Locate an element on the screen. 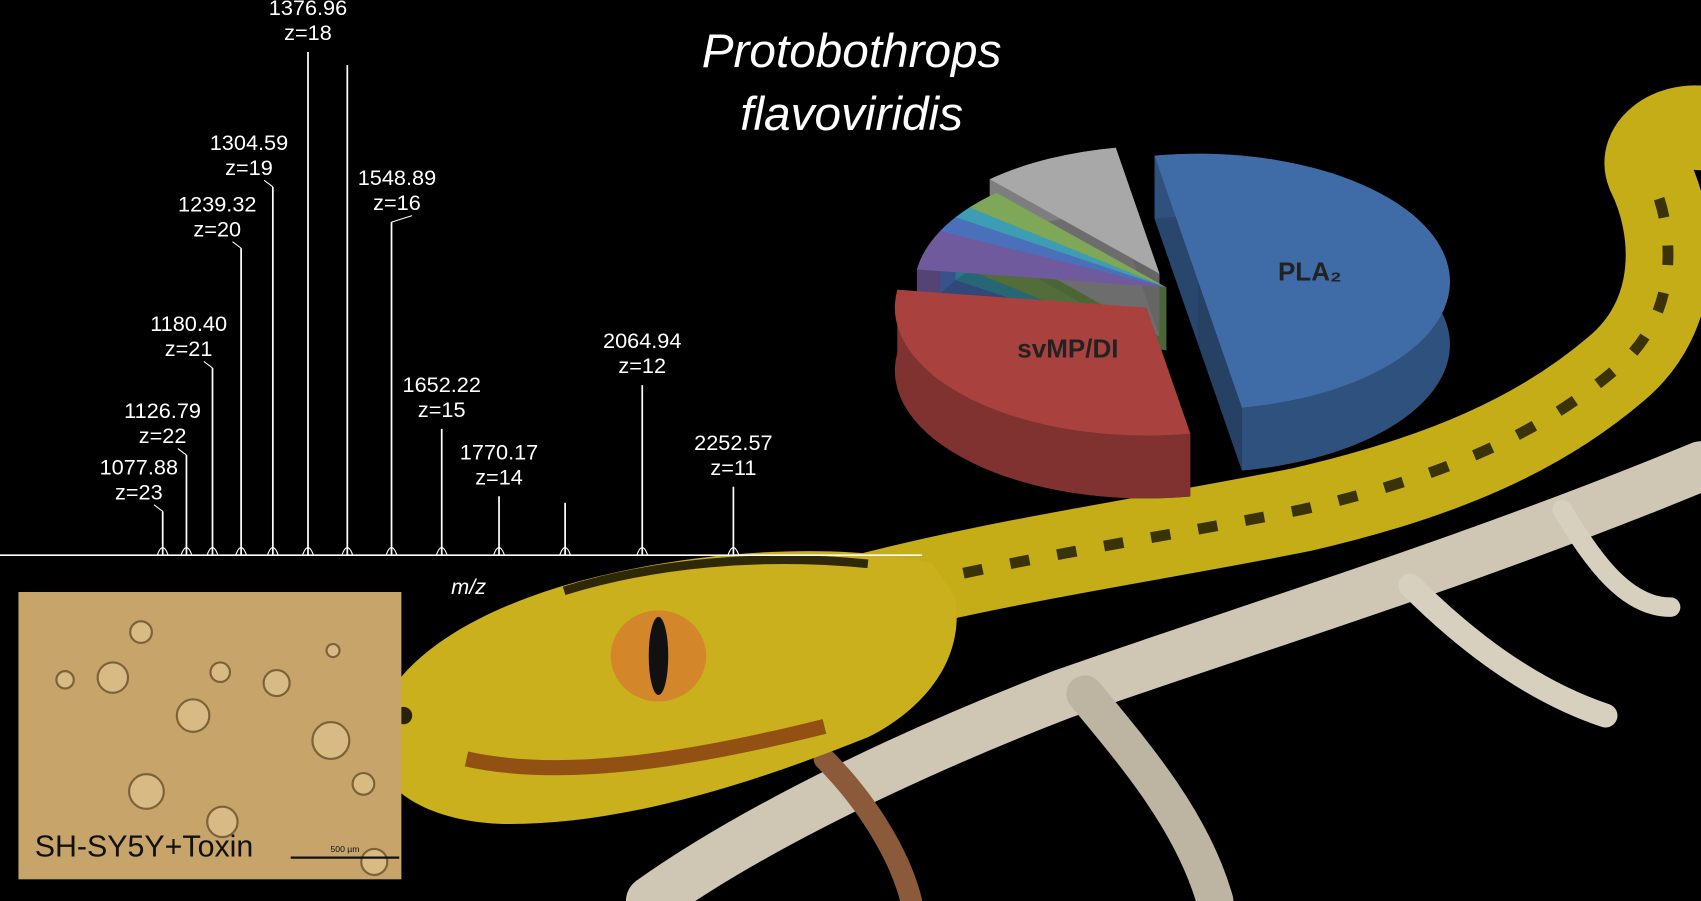  peak-charge-label: z=16 is located at coordinates (397, 202).